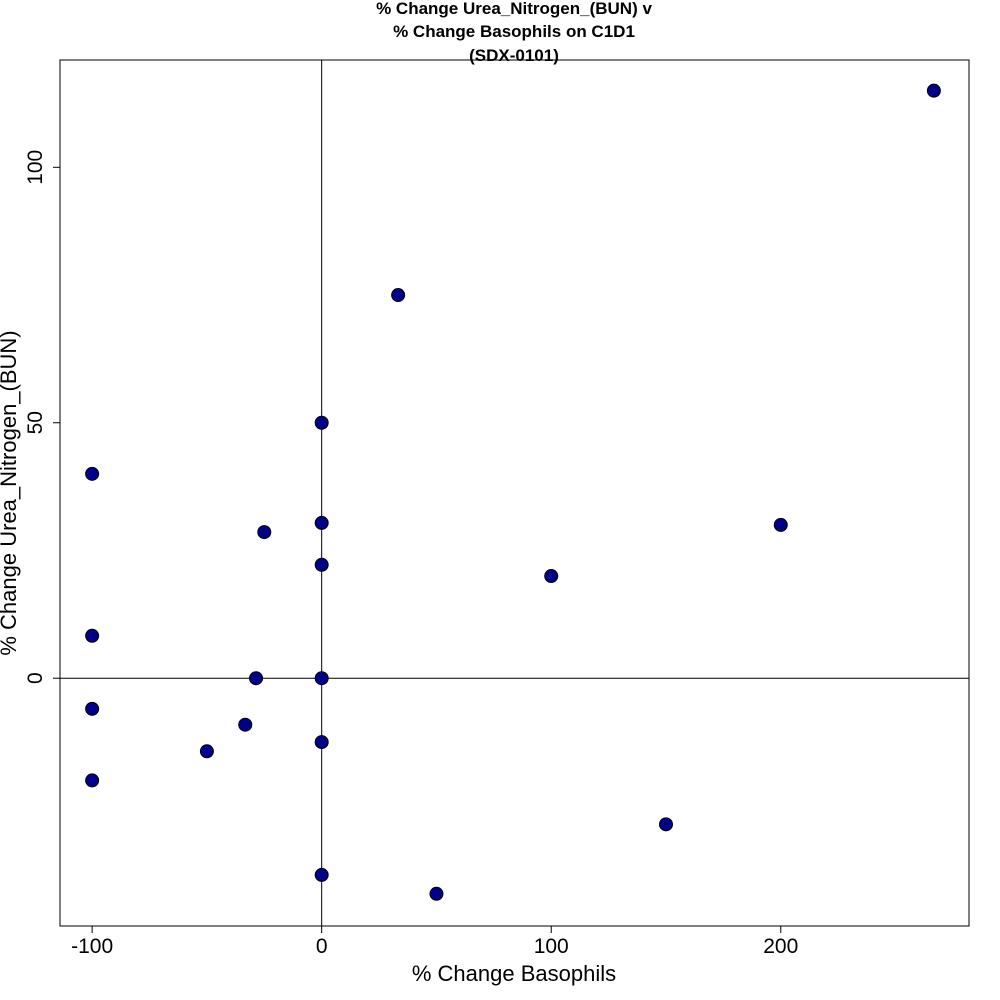 This screenshot has width=1000, height=1000. What do you see at coordinates (434, 942) in the screenshot?
I see `x-axis: -100 0 100 200` at bounding box center [434, 942].